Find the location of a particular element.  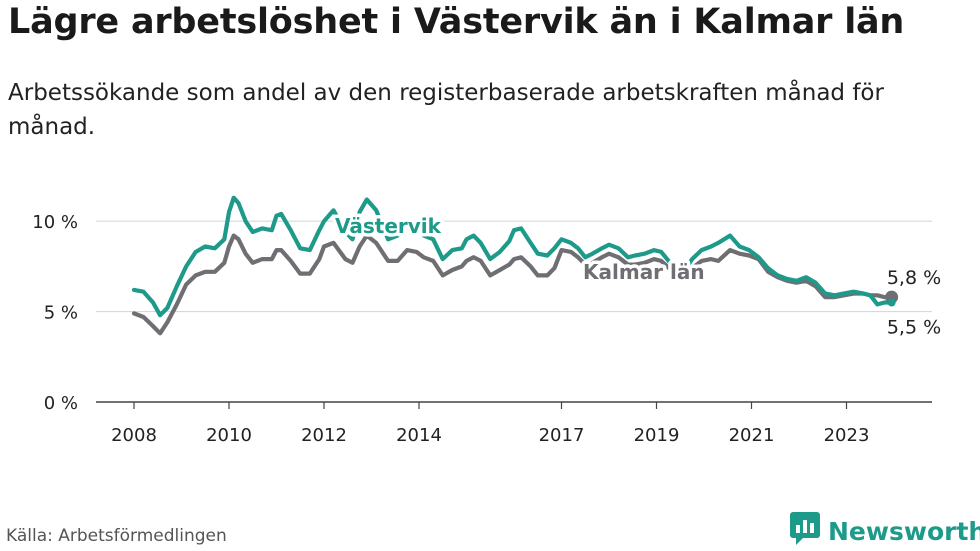

brand-logo: Newsworthy is located at coordinates (885, 531).